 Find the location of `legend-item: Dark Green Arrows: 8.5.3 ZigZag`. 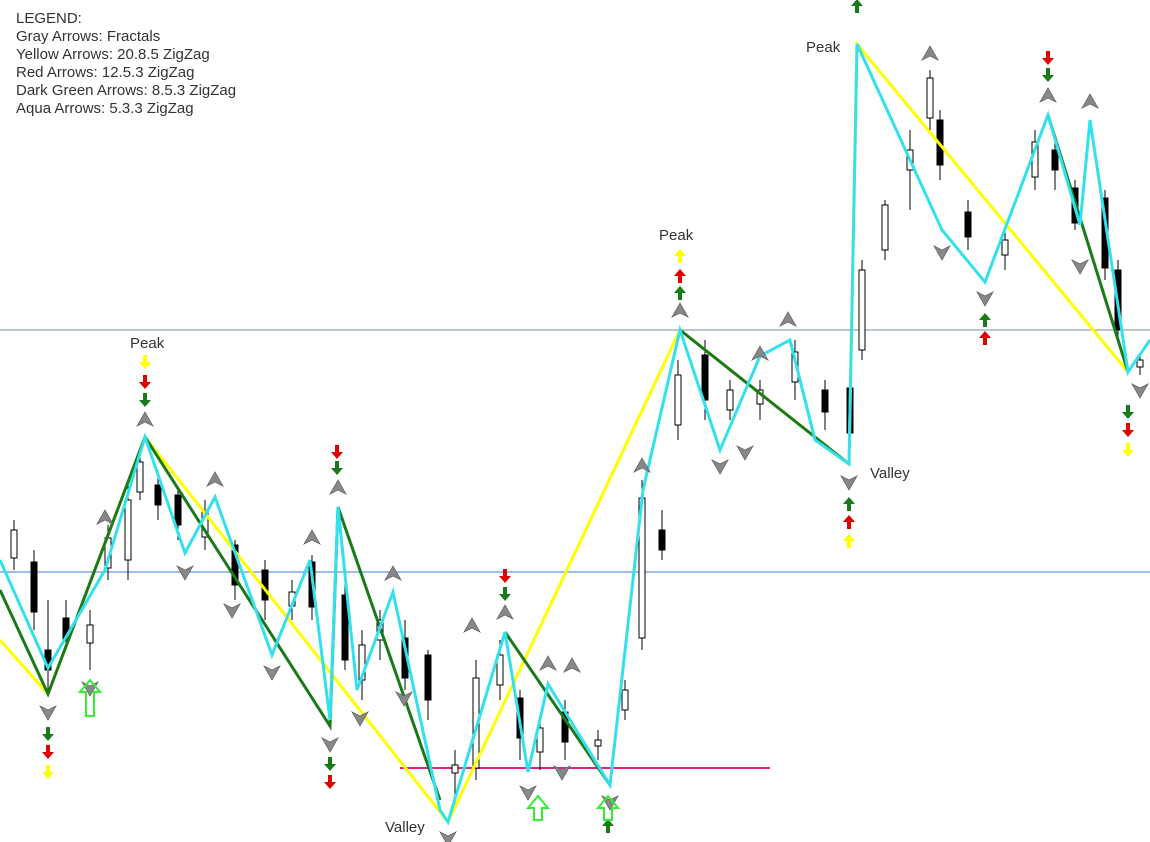

legend-item: Dark Green Arrows: 8.5.3 ZigZag is located at coordinates (126, 90).